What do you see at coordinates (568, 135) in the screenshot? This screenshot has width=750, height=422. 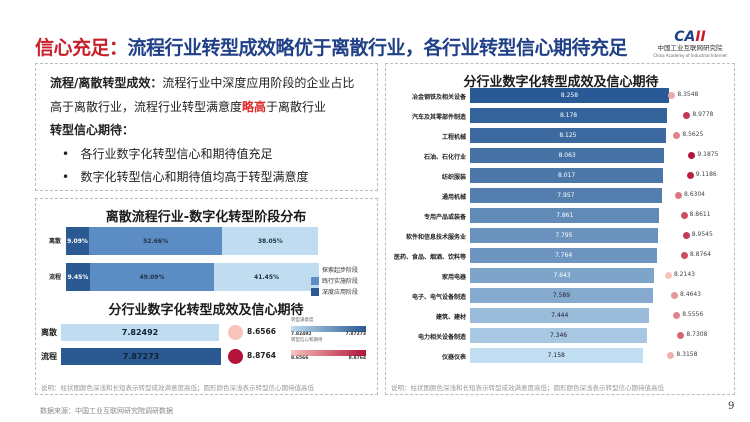 I see `satisfaction-bar: 8.125` at bounding box center [568, 135].